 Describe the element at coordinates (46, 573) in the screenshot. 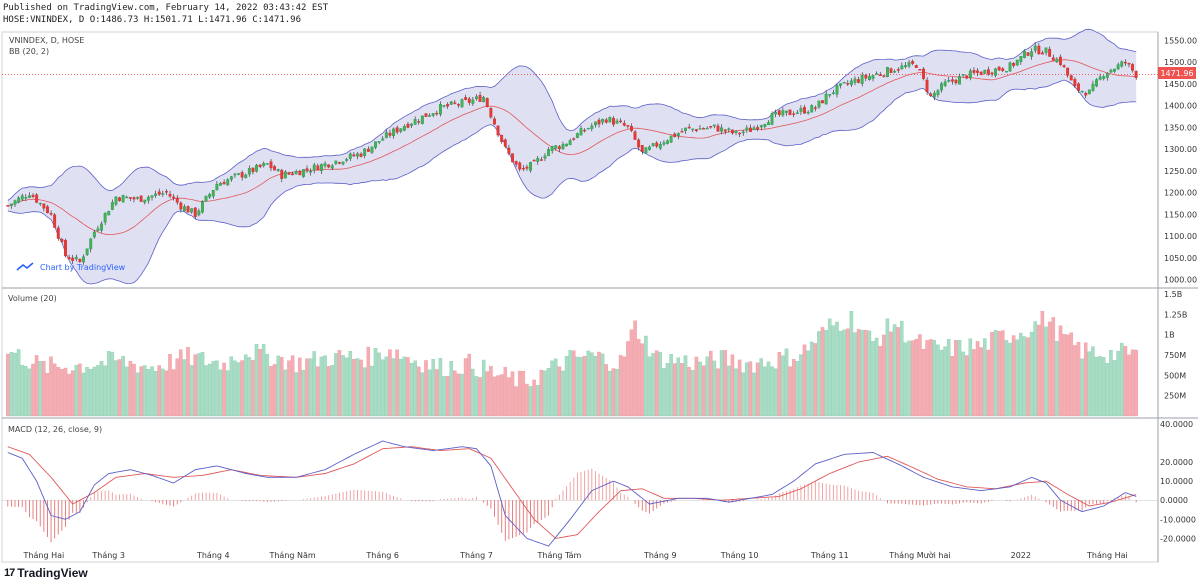

I see `tradingview-brand: 17 TradingView` at that location.